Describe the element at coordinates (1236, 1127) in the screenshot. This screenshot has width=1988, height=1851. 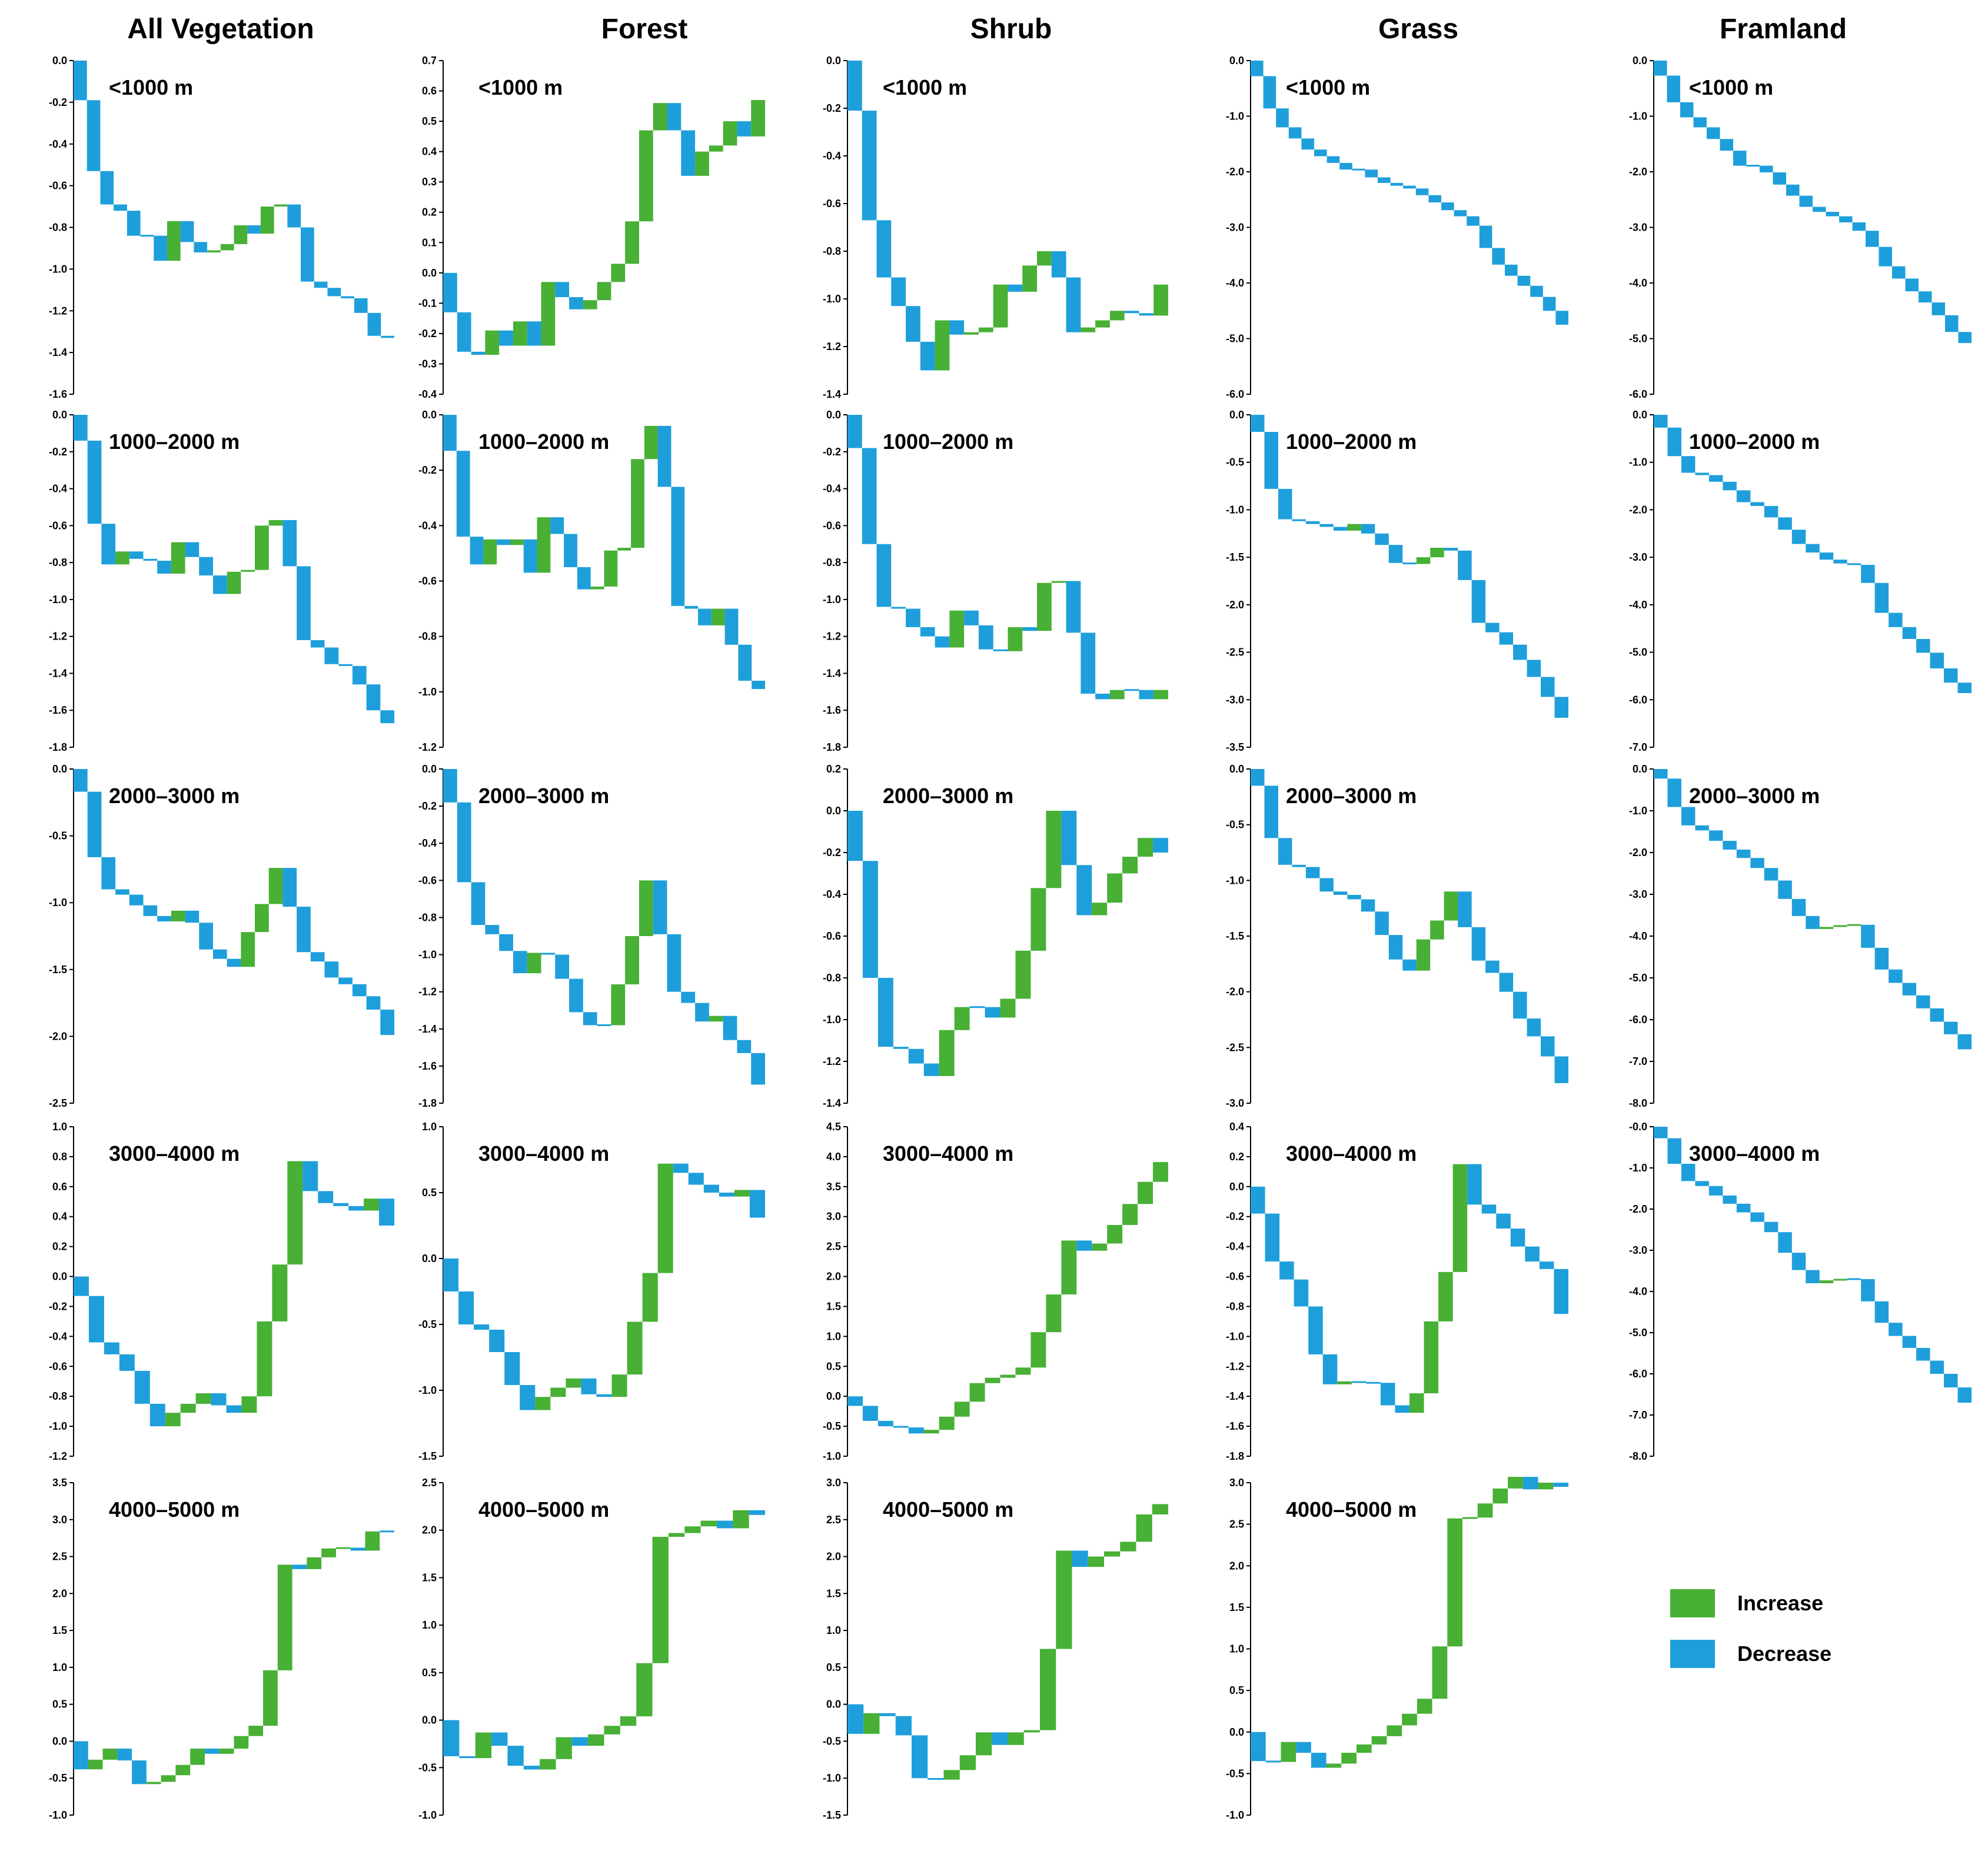
I see `y-tick-label-grass-3000-4000-m: 0.4` at that location.